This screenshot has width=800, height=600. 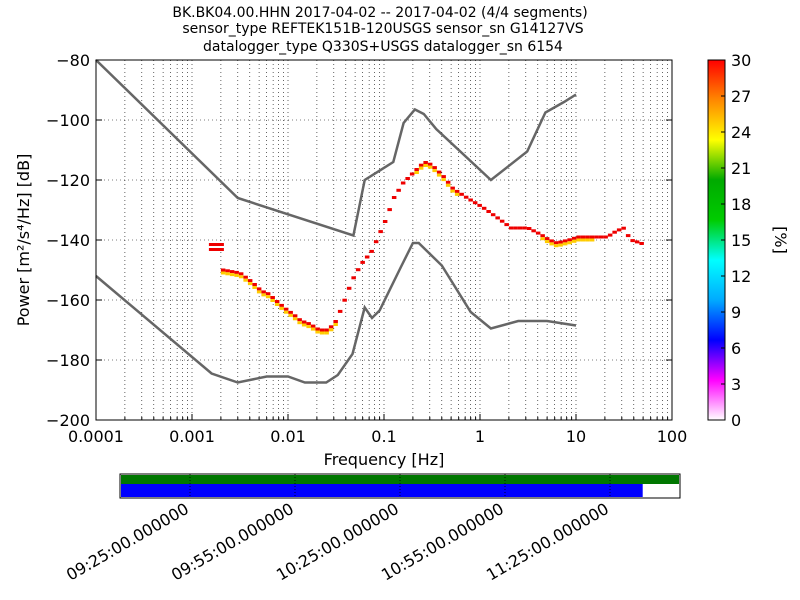 What do you see at coordinates (748, 240) in the screenshot?
I see `colorbar: 0 3 6 9 12 15 18 21 24 27 30 [%]` at bounding box center [748, 240].